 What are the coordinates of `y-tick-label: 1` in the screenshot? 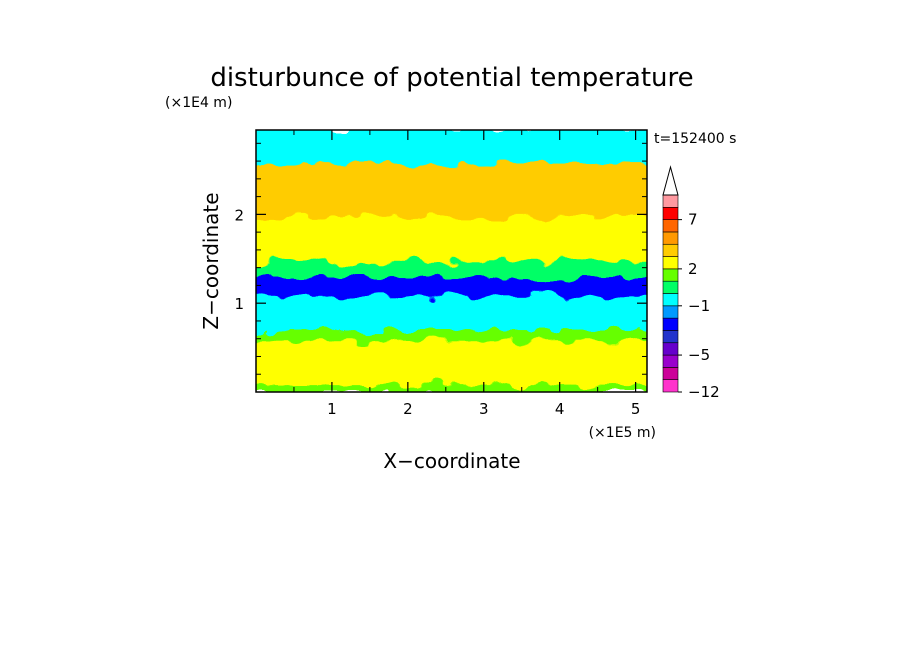 It's located at (239, 304).